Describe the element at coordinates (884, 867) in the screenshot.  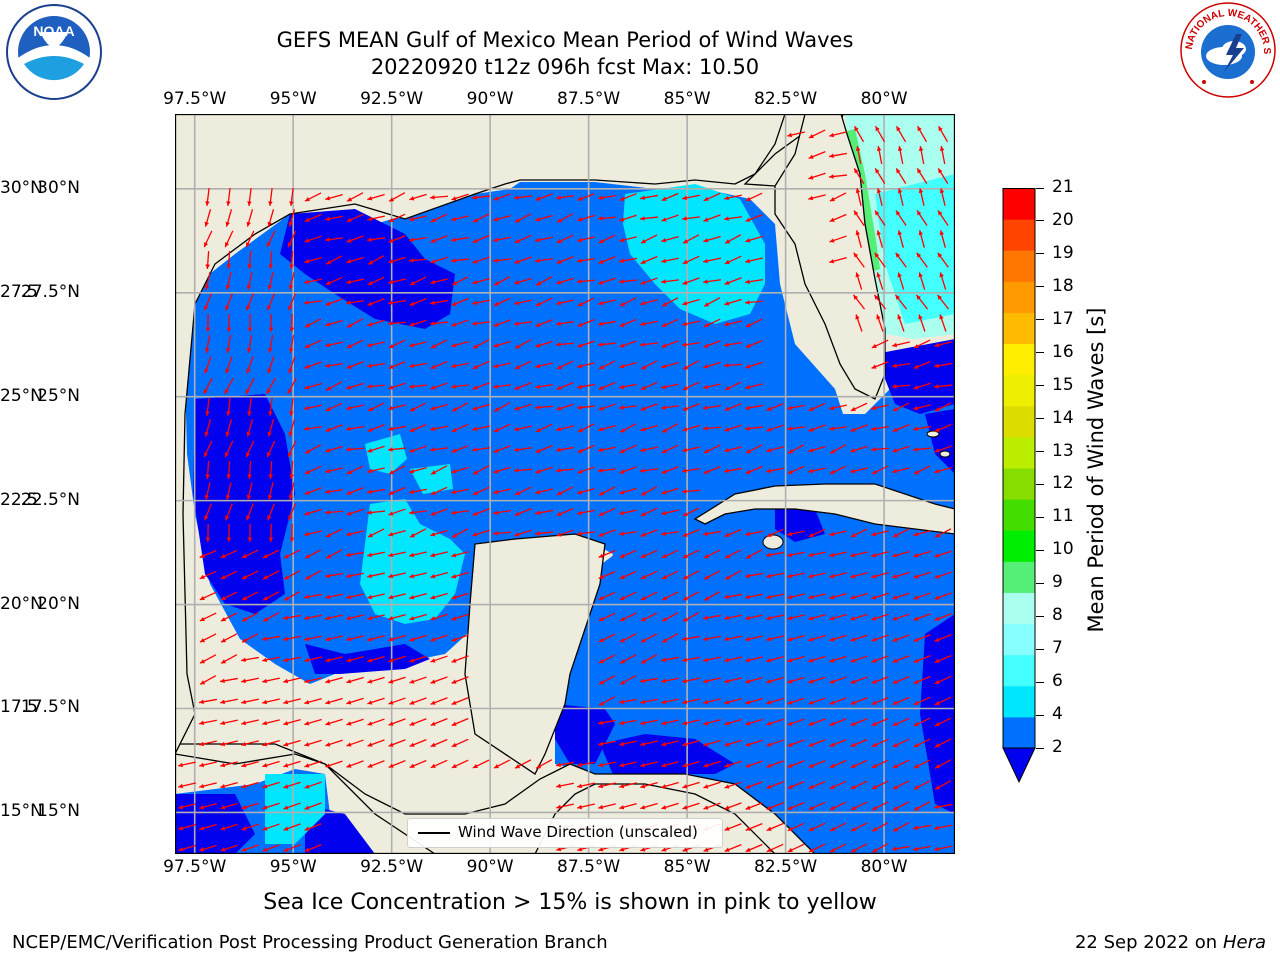
I see `lon-tick-label: 80°W` at that location.